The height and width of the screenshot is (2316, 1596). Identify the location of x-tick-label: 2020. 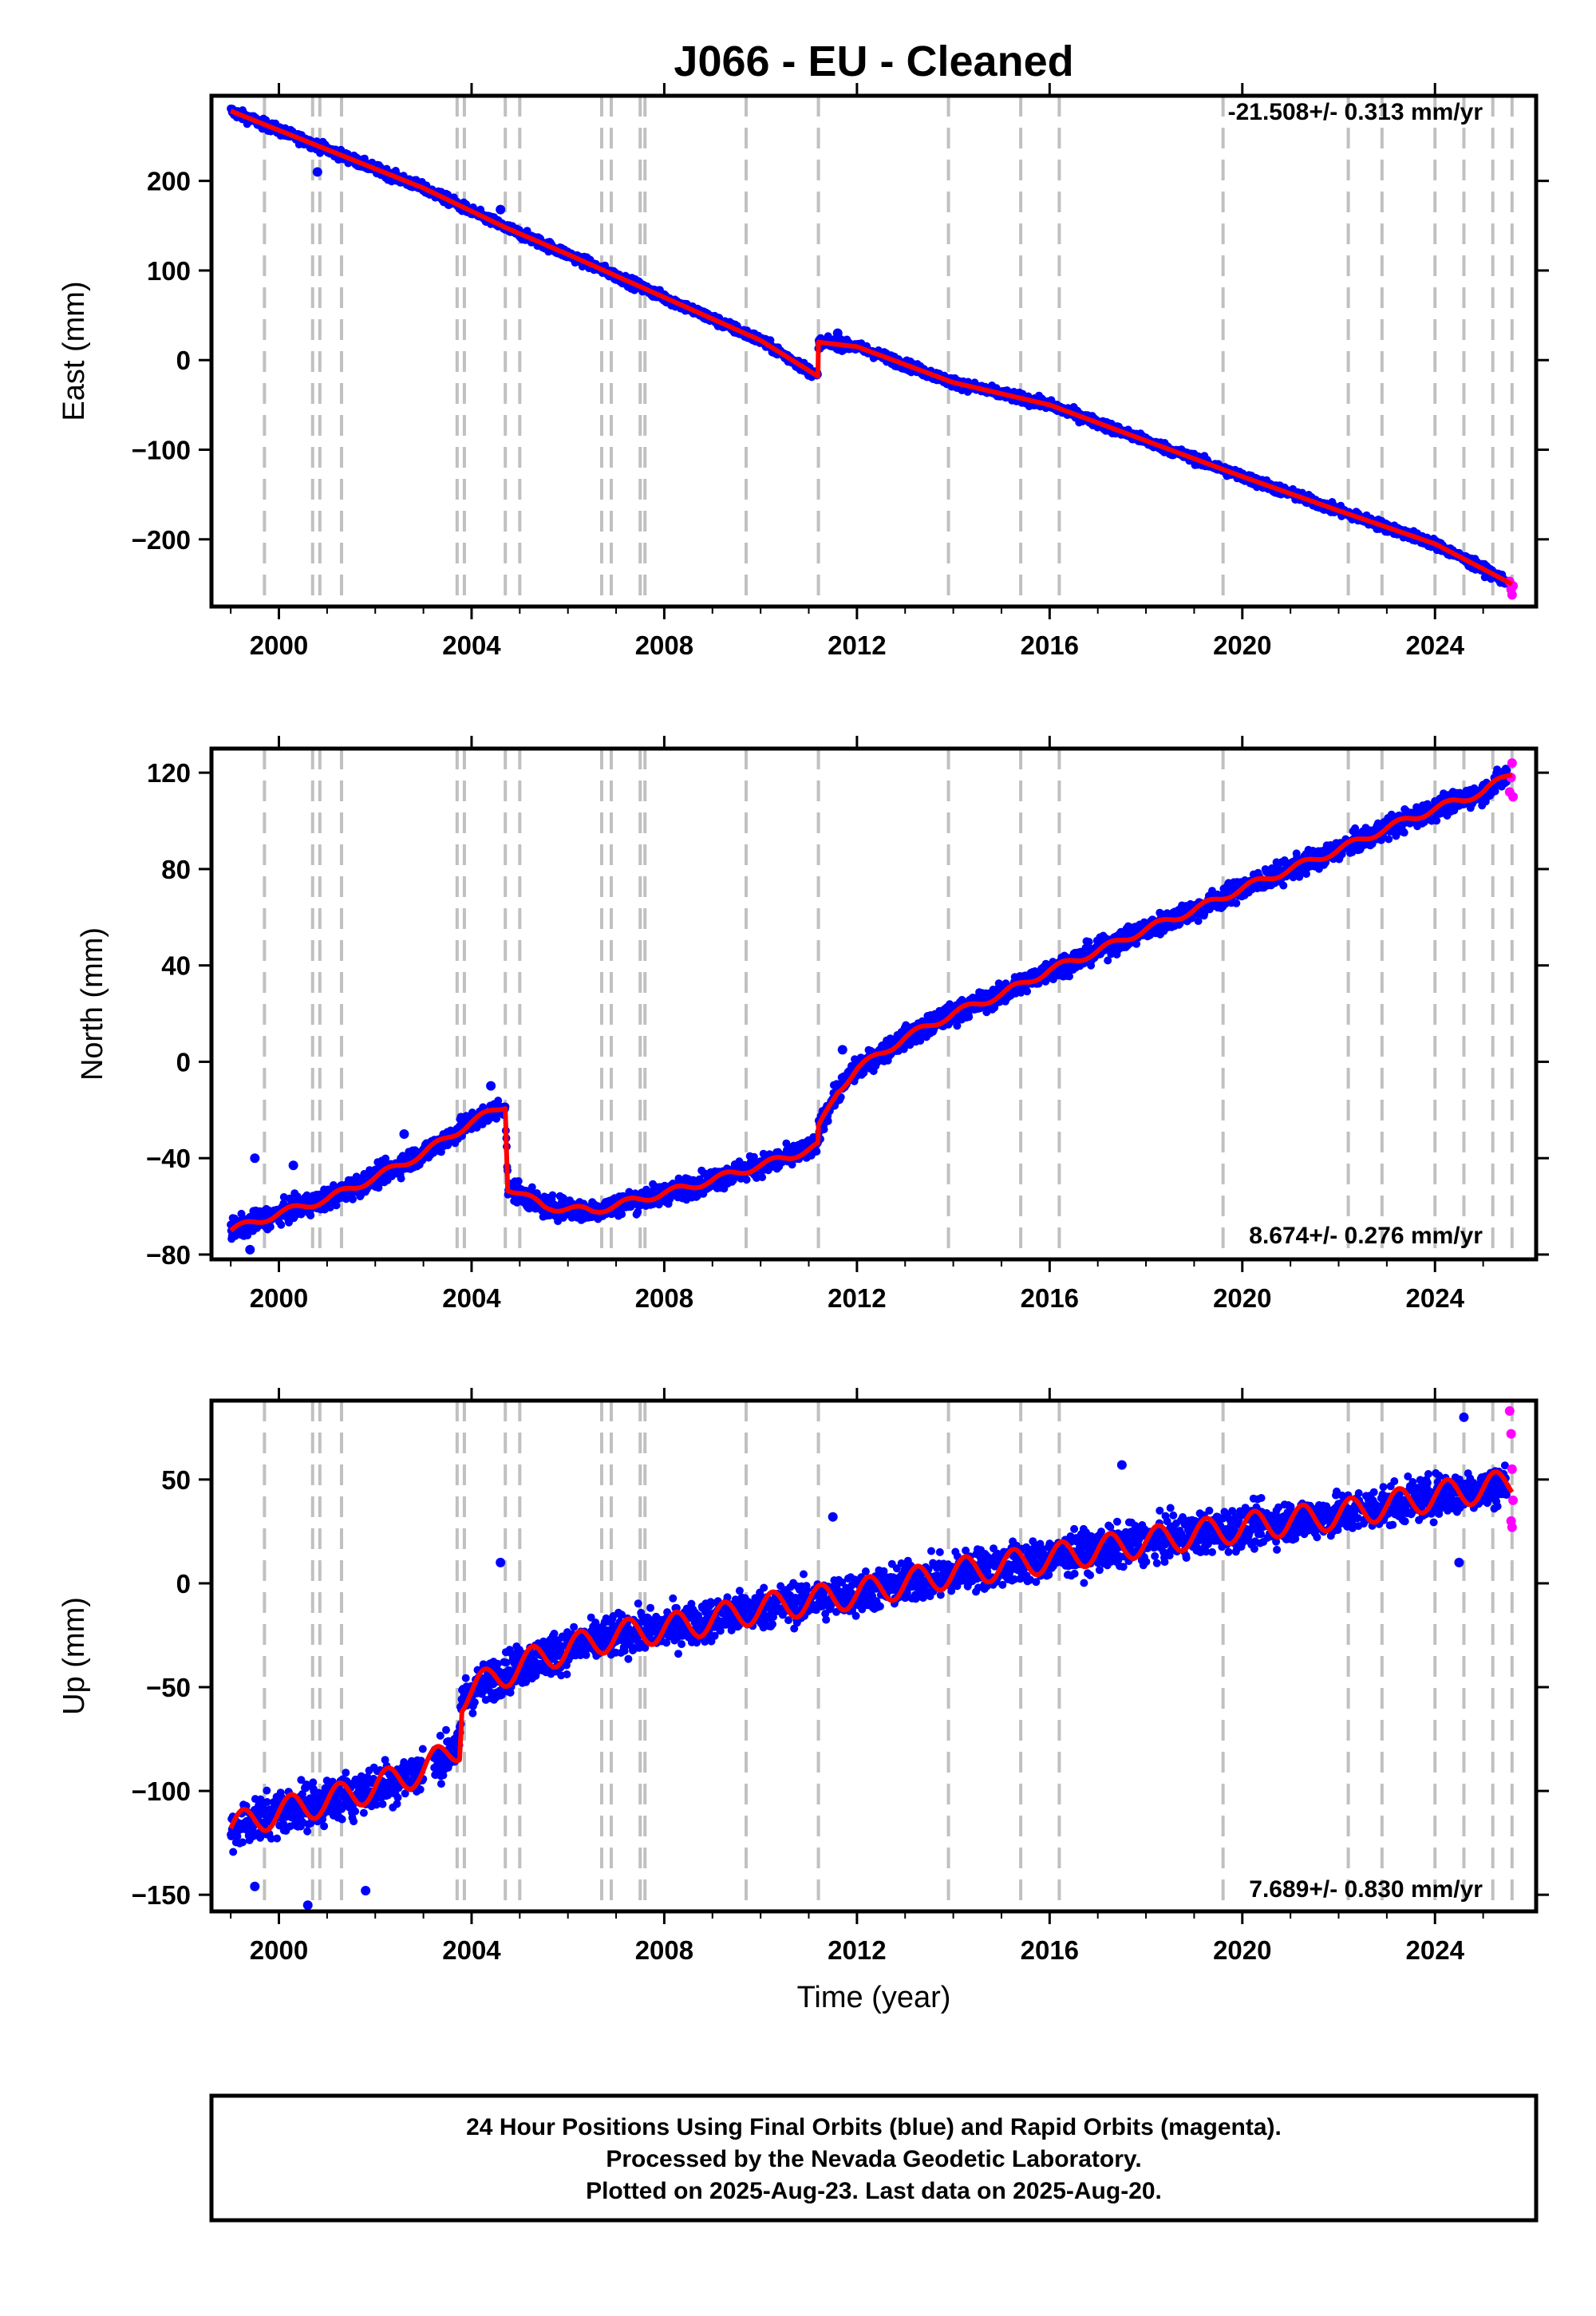
(1242, 645).